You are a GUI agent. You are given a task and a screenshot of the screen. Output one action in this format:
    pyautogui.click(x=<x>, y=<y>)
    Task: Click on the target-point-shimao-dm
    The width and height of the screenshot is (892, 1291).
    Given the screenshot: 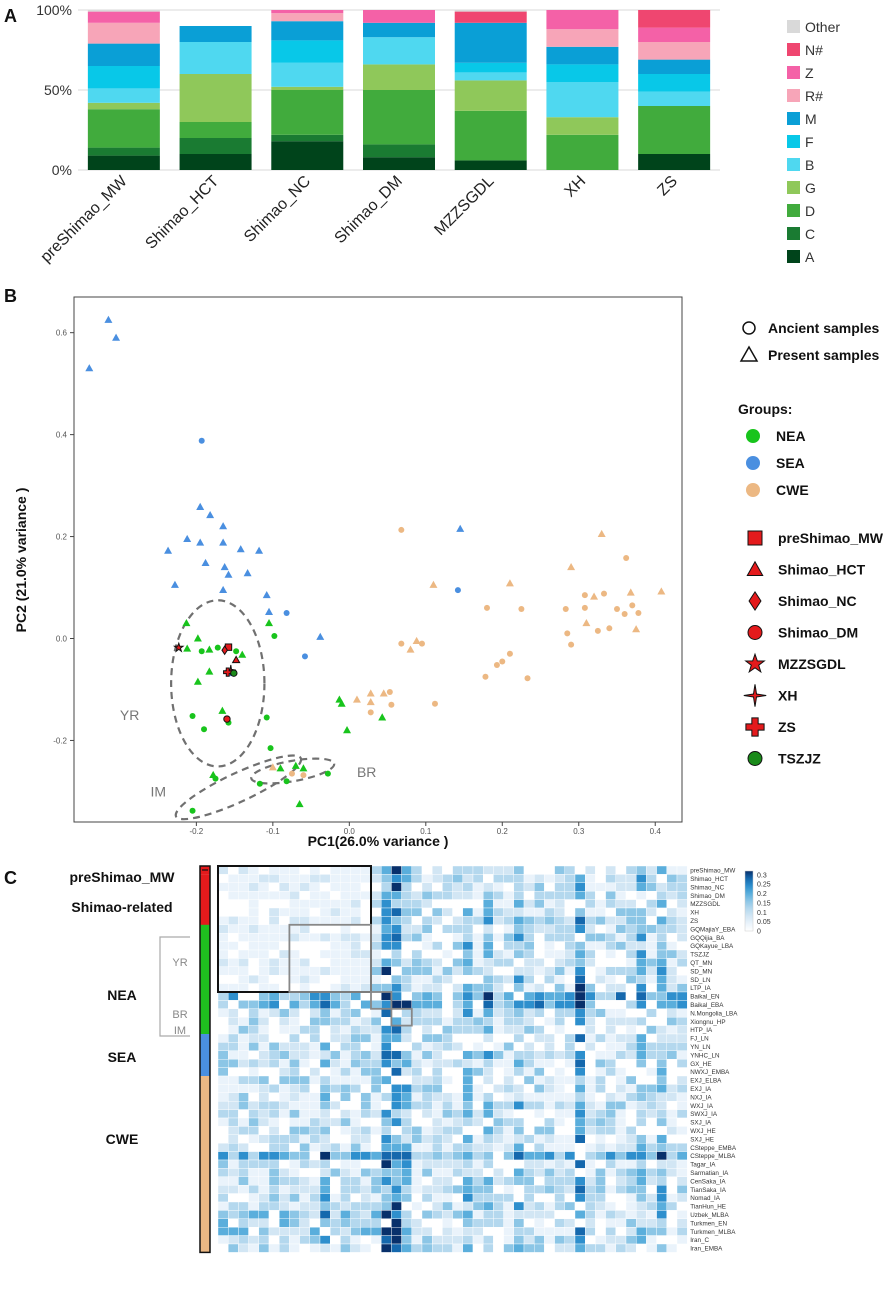 What is the action you would take?
    pyautogui.click(x=227, y=719)
    